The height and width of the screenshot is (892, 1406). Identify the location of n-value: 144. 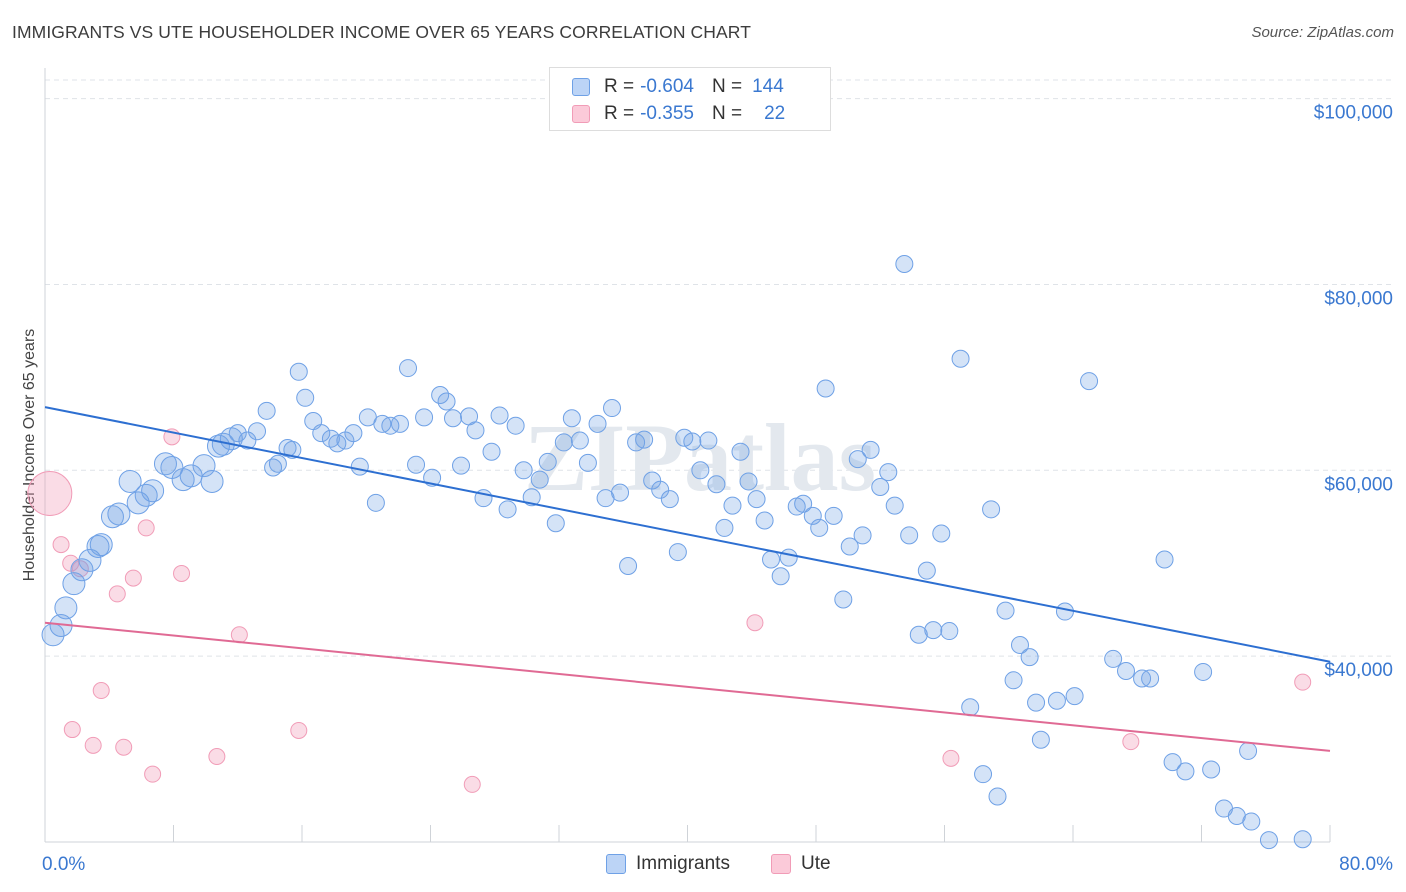
(768, 86).